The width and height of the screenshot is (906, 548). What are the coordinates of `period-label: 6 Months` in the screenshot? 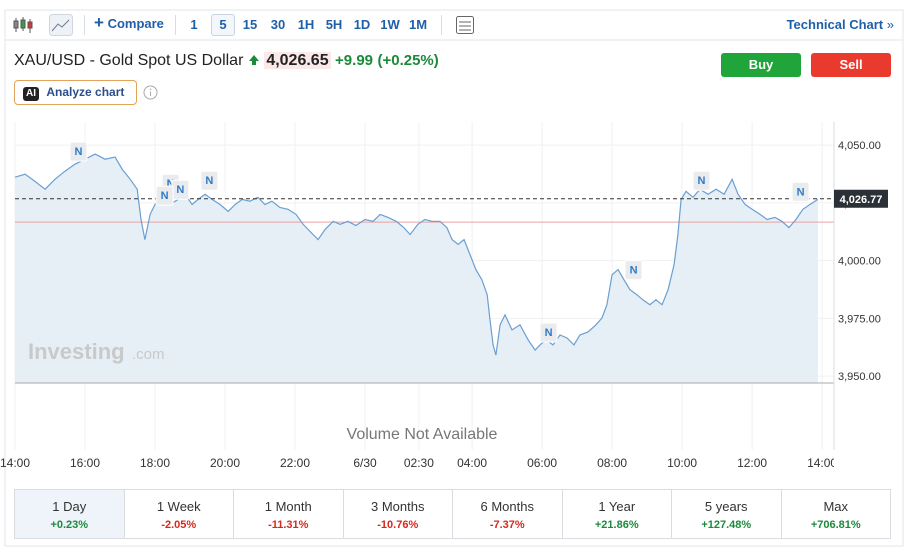 It's located at (507, 506).